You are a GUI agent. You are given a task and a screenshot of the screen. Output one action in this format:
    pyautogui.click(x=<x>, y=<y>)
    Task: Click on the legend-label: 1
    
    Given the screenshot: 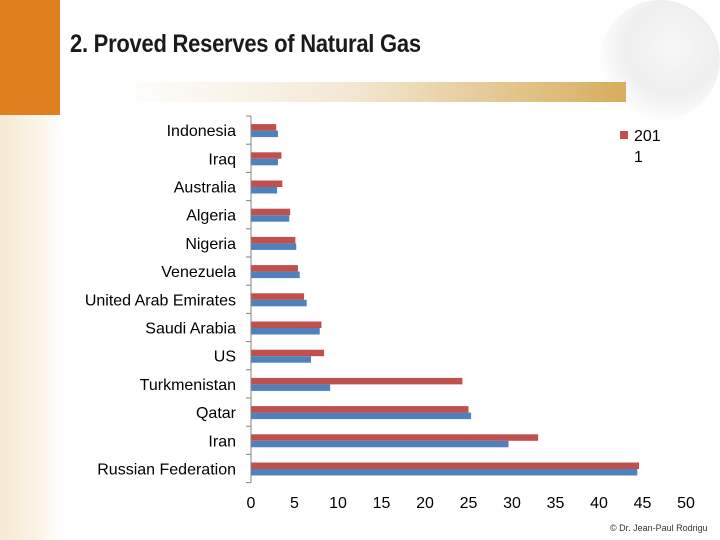 What is the action you would take?
    pyautogui.click(x=638, y=157)
    